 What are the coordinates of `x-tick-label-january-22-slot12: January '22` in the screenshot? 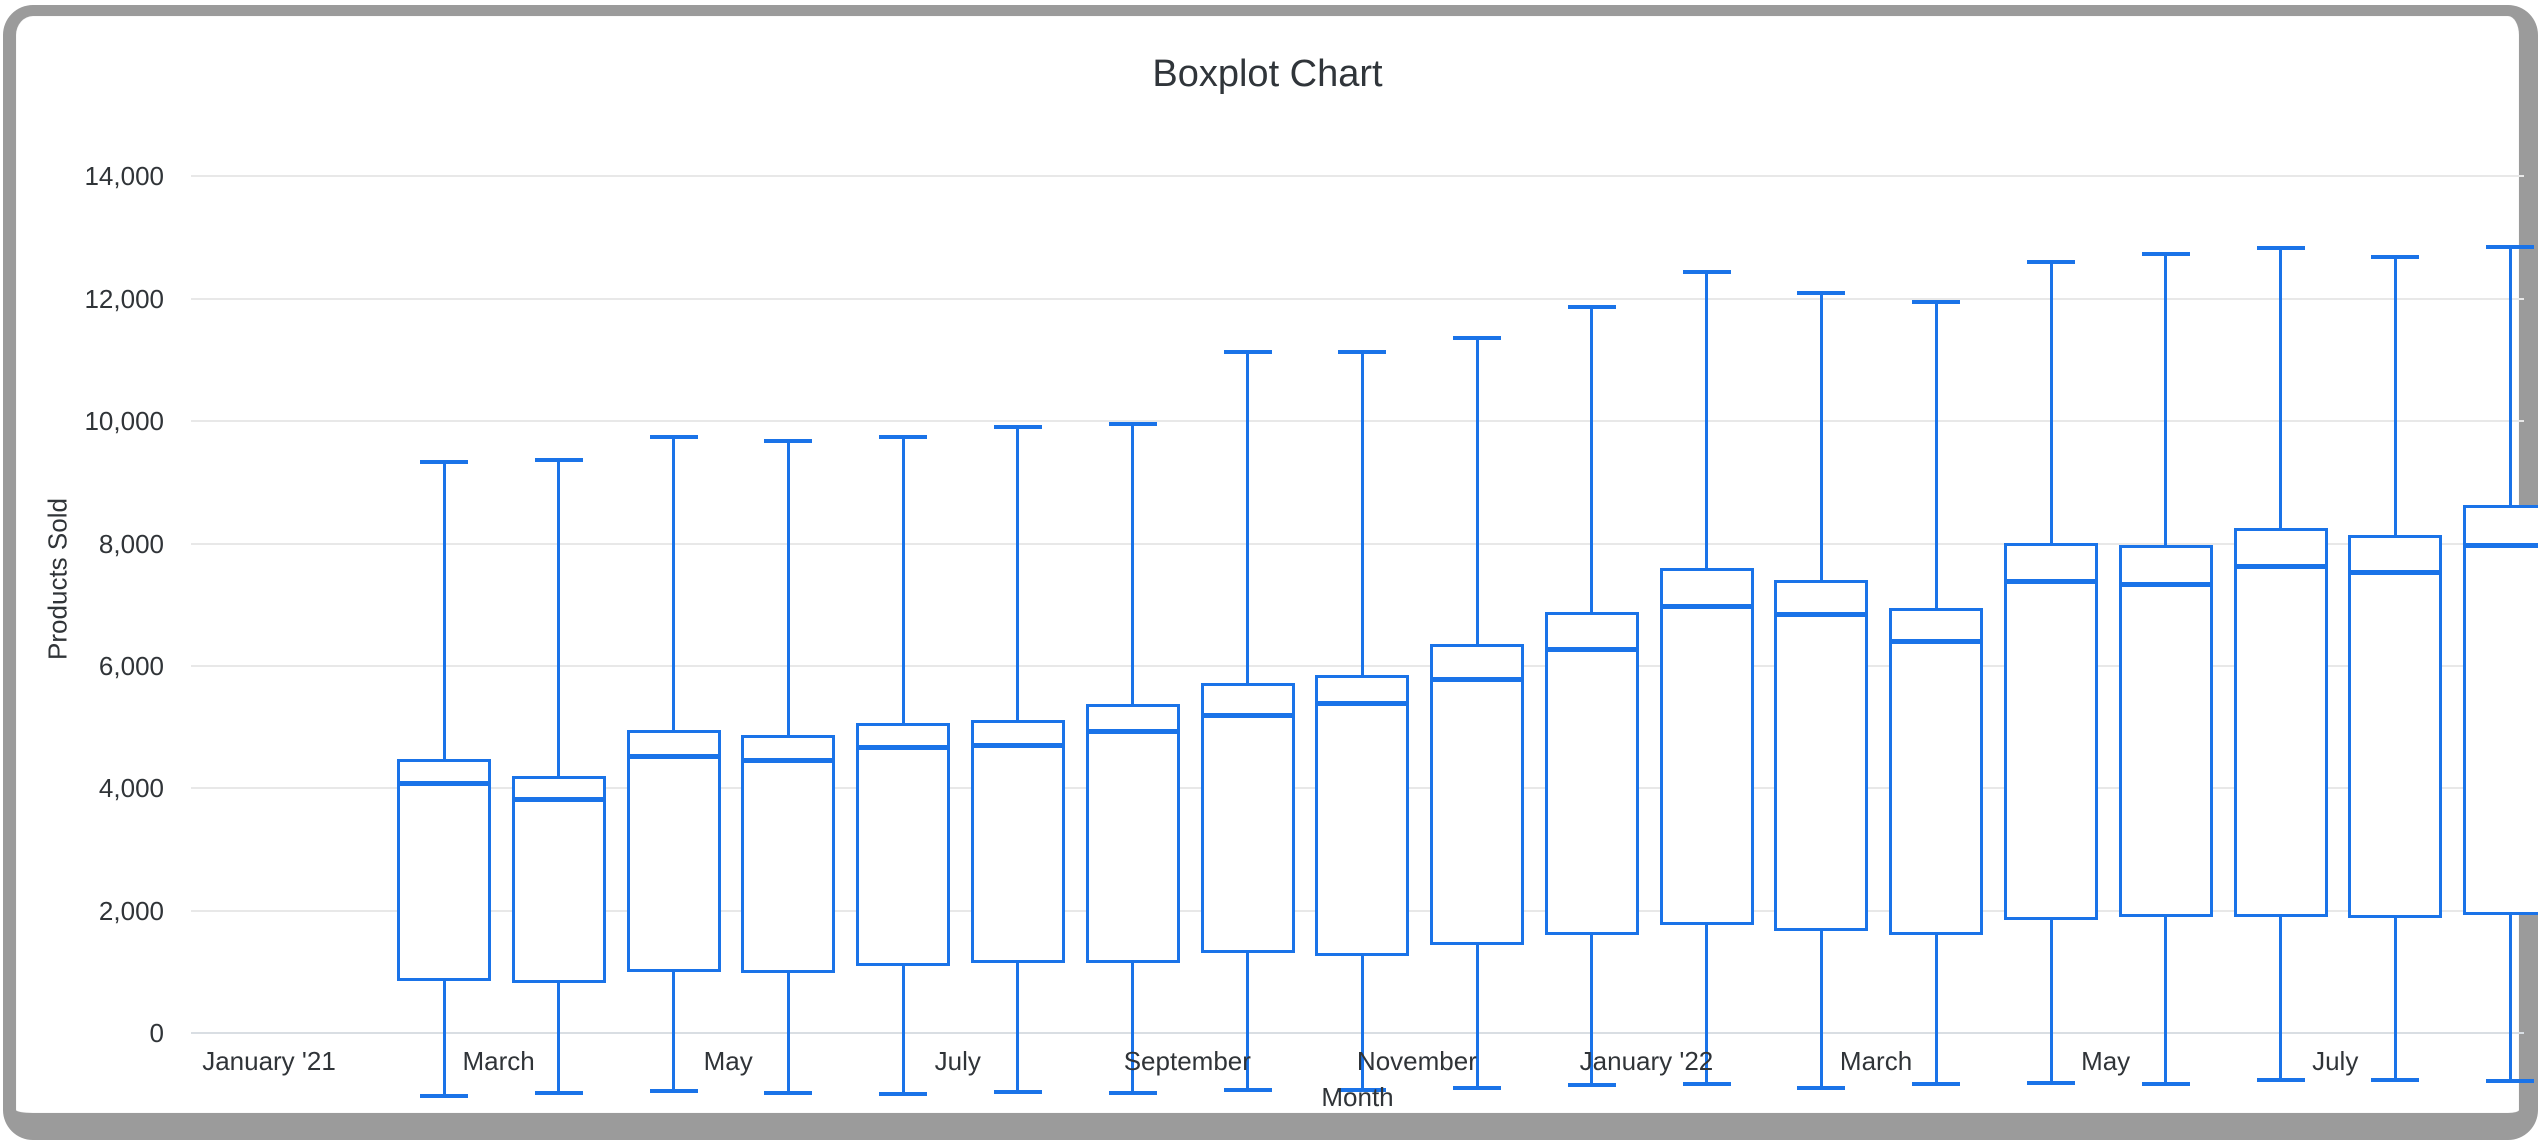 It's located at (1646, 1061).